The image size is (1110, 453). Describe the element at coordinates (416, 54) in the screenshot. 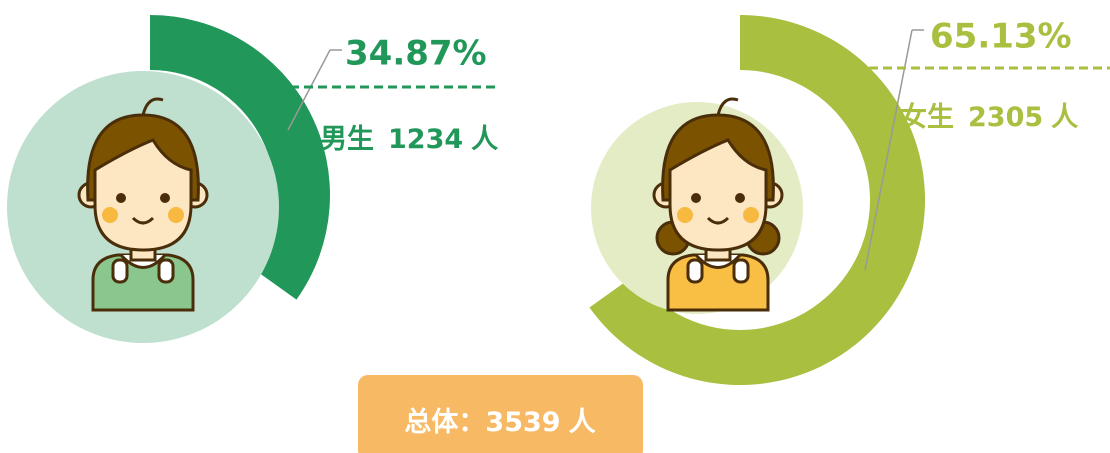

I see `percent-label: 34.87%` at that location.